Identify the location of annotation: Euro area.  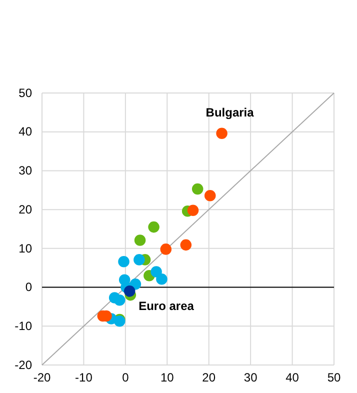
(166, 306).